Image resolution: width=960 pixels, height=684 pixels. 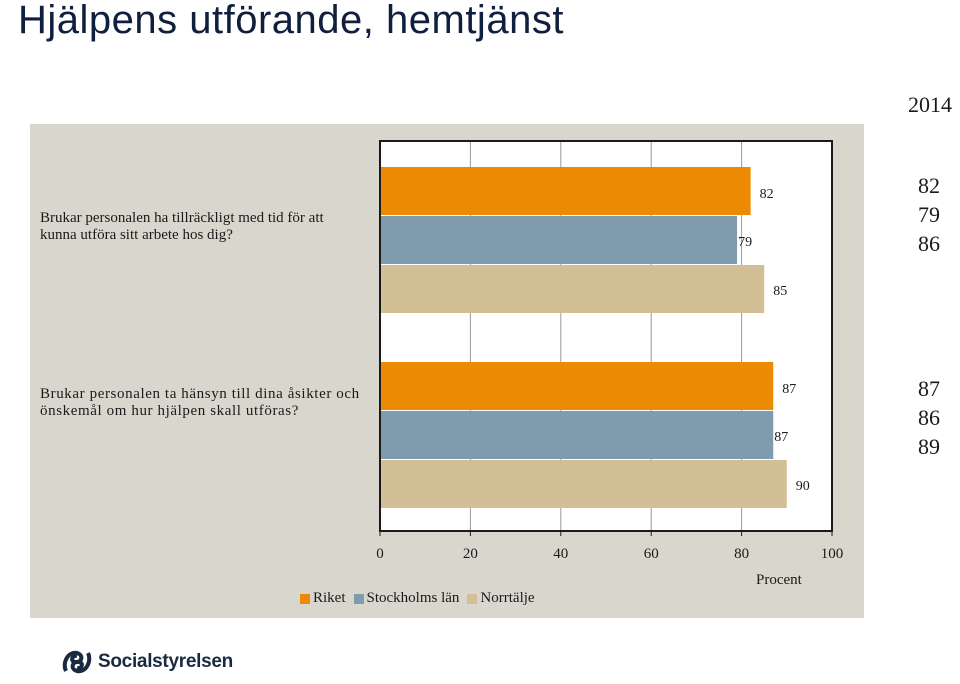 I want to click on data-label: 85, so click(x=780, y=291).